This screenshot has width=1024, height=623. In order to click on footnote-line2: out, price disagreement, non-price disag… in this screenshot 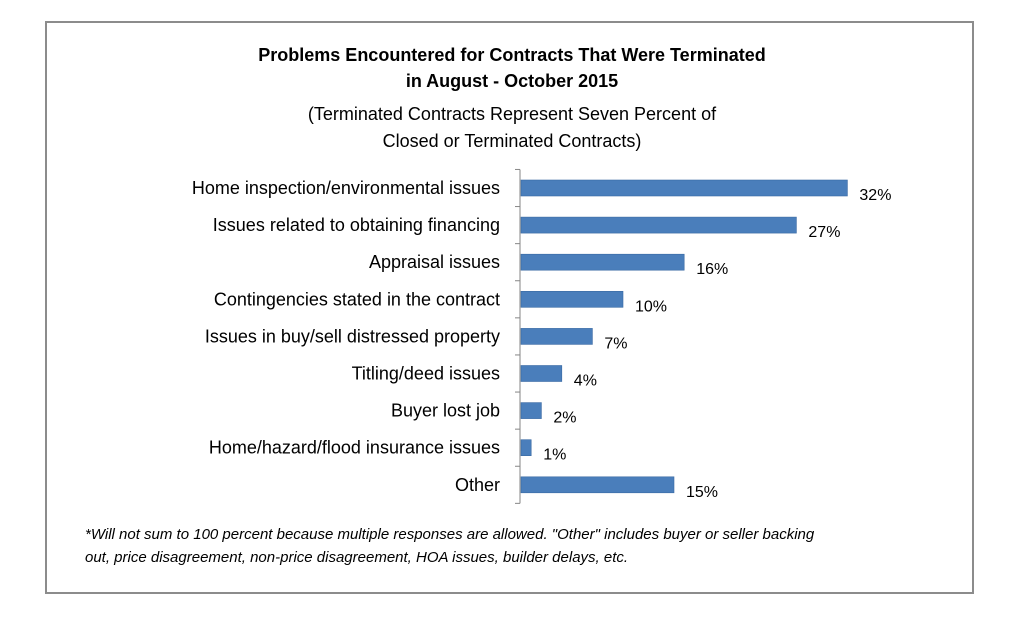, I will do `click(357, 557)`.